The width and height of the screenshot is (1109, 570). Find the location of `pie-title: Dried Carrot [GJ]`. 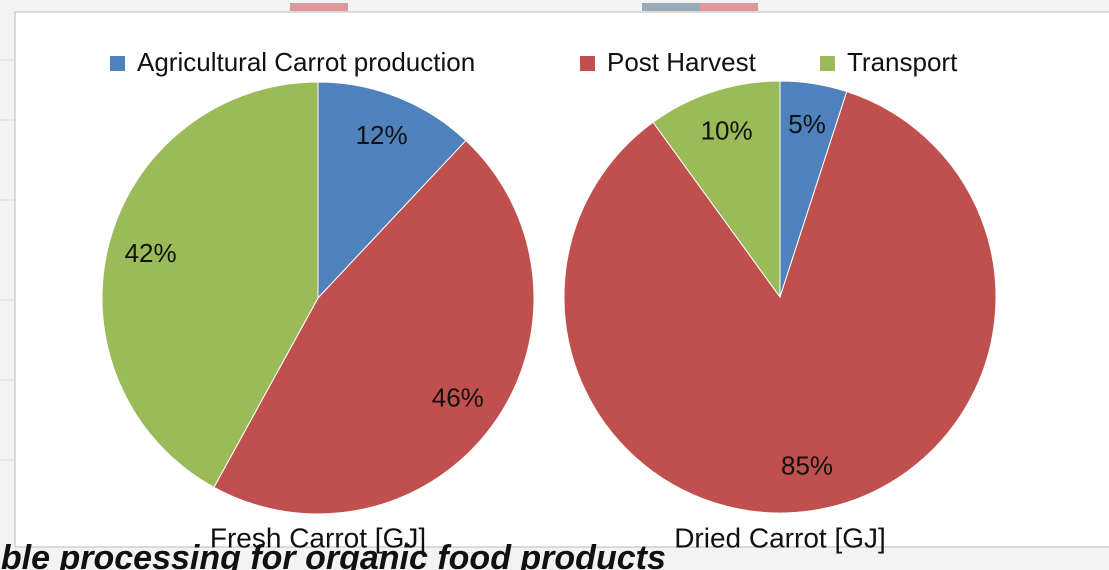

pie-title: Dried Carrot [GJ] is located at coordinates (780, 537).